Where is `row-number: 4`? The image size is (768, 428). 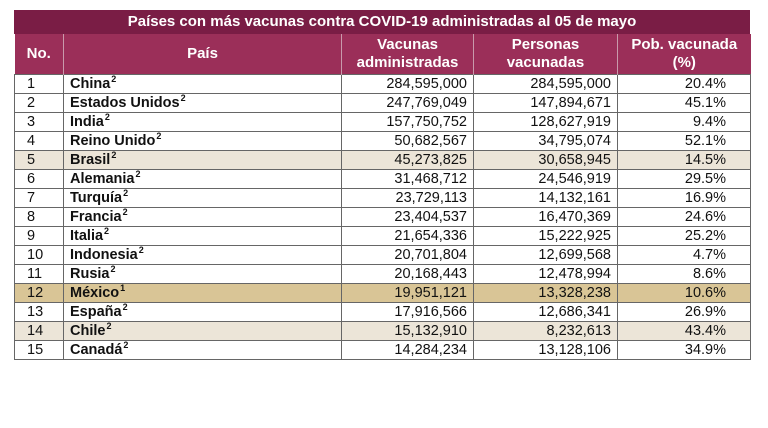
row-number: 4 is located at coordinates (39, 141).